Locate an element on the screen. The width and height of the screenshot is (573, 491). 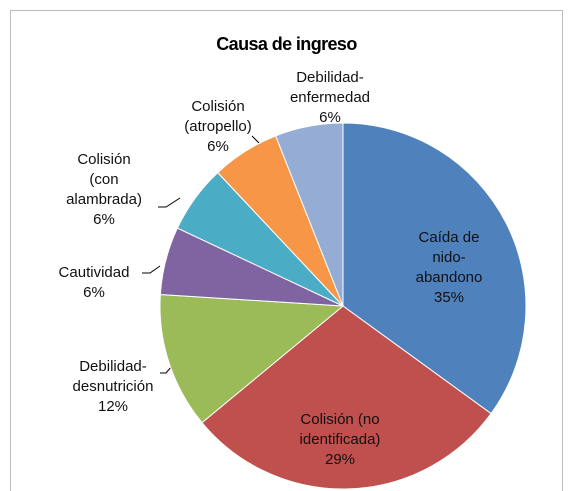
slice-label: Debilidad-desnutrición 12% is located at coordinates (113, 387).